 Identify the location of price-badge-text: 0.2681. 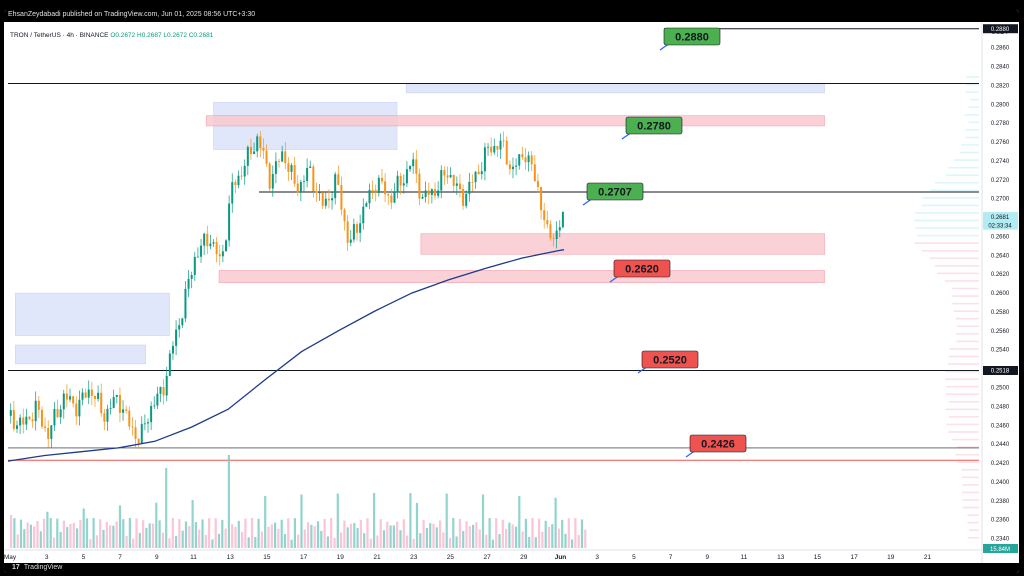
(1000, 218).